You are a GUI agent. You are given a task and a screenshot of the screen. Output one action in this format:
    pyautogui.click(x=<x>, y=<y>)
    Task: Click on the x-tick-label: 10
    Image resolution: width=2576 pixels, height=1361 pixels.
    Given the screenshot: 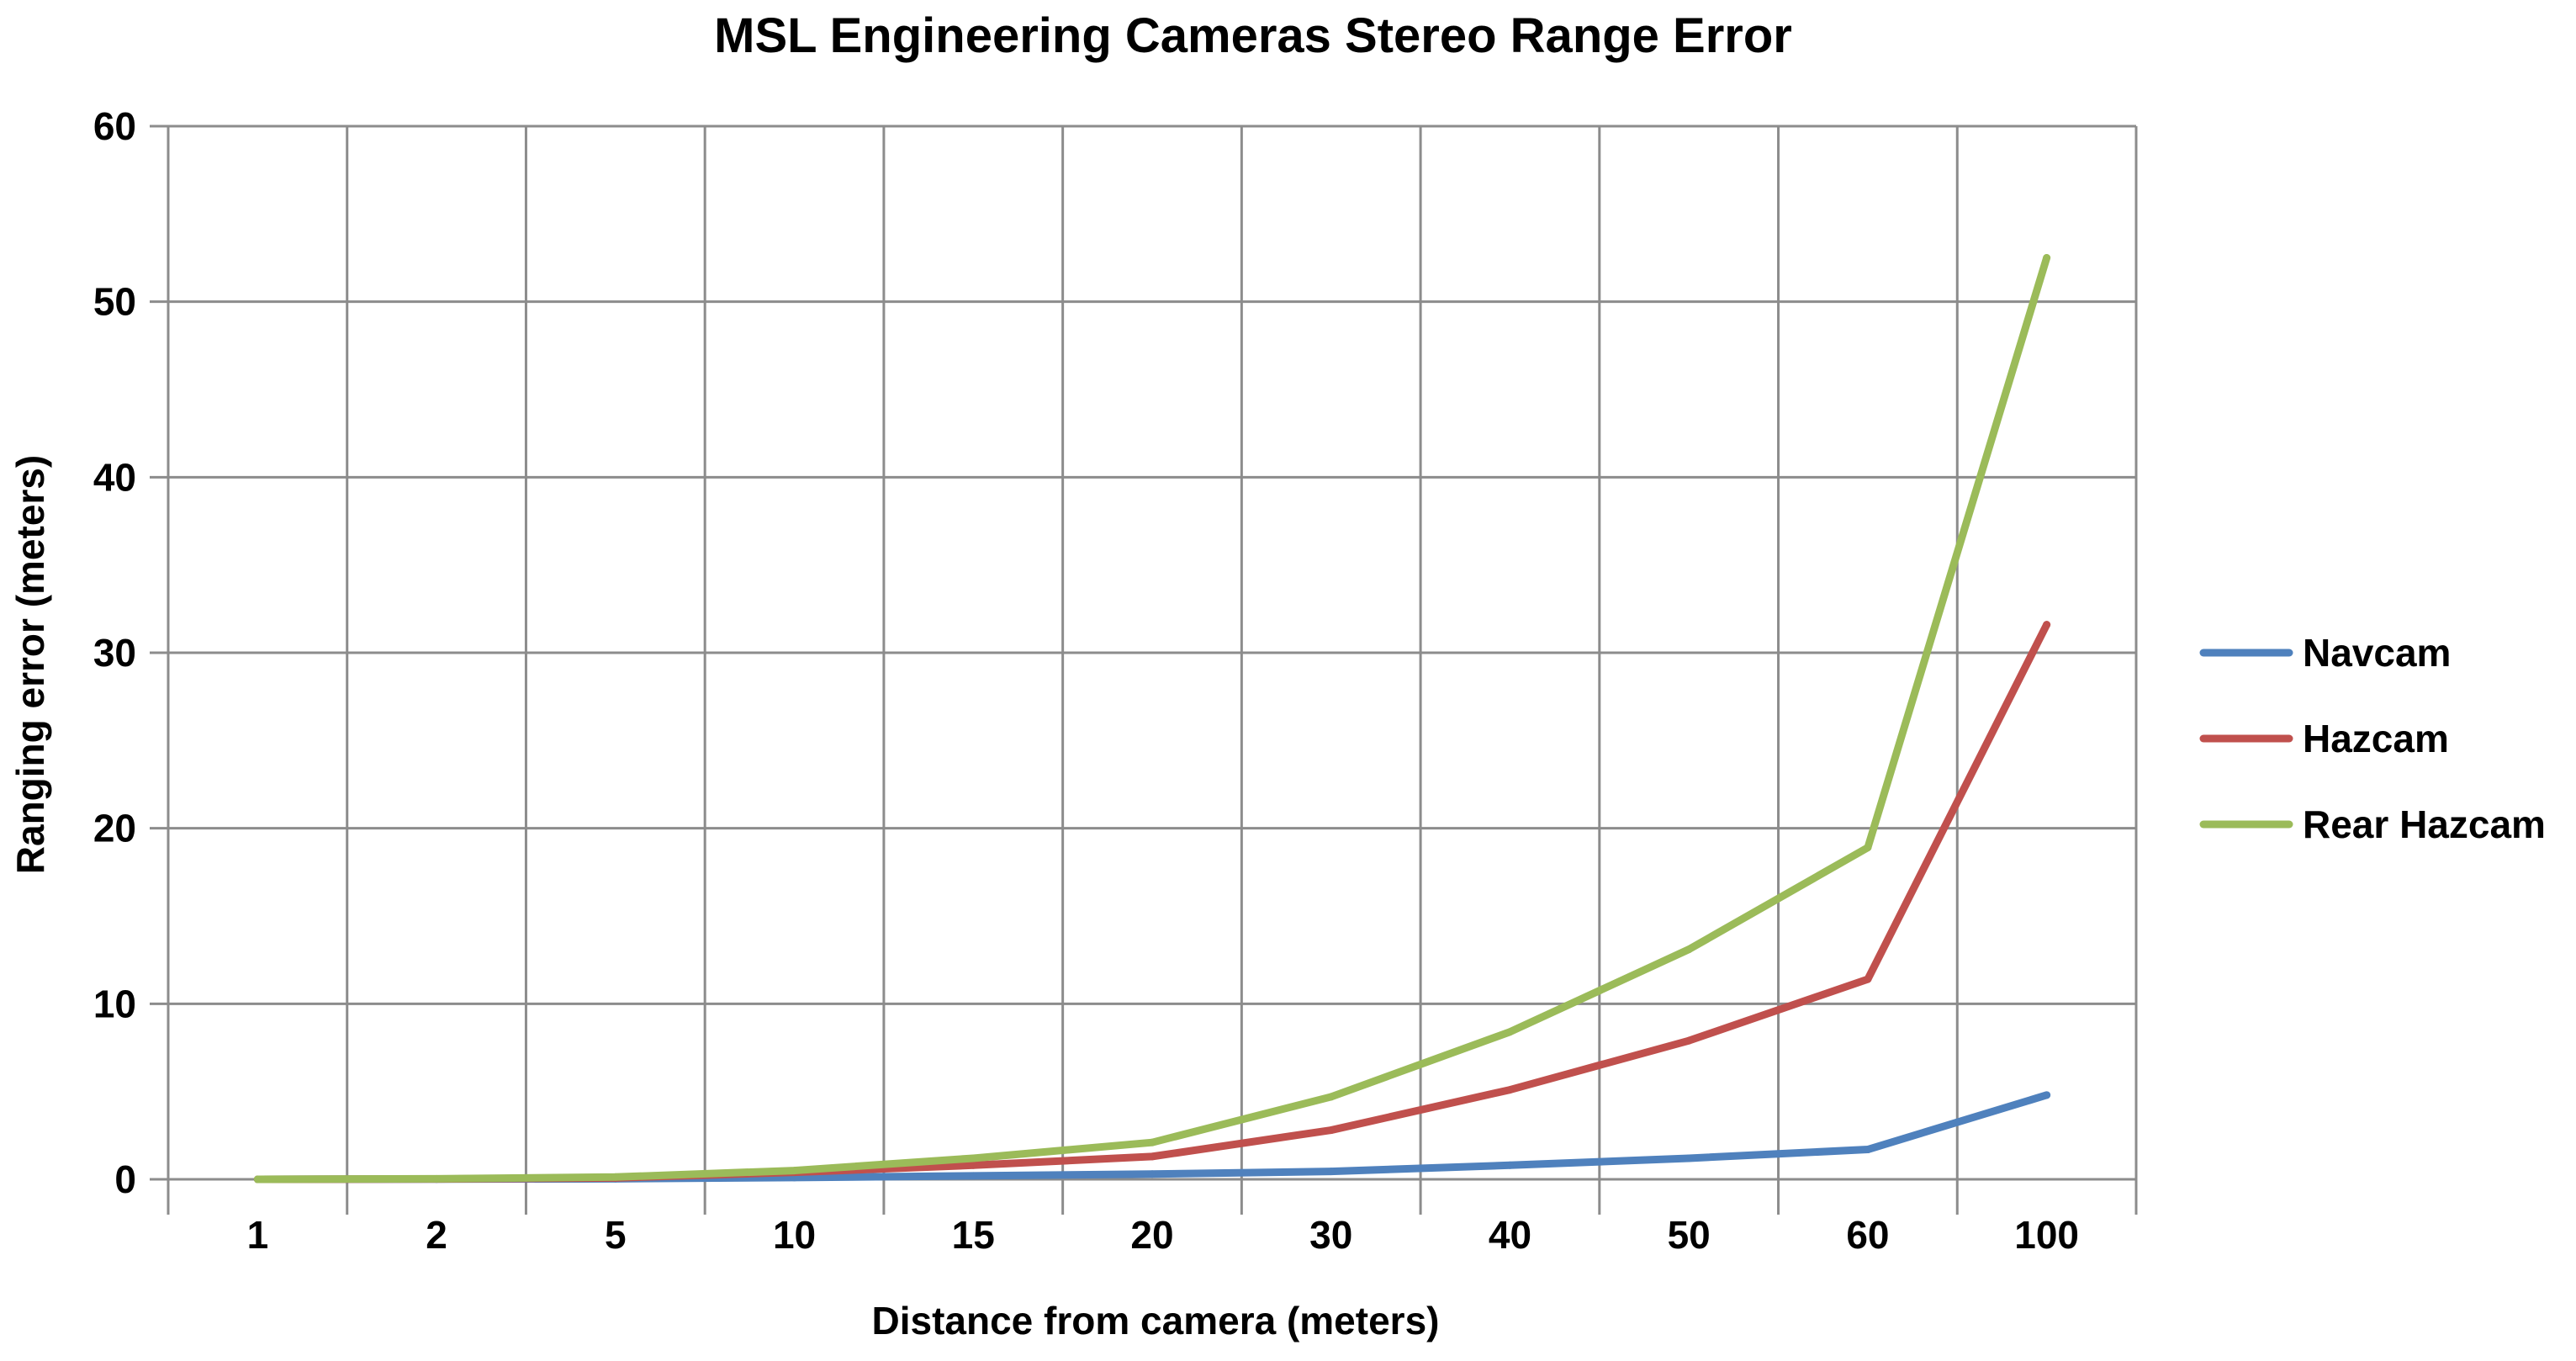 What is the action you would take?
    pyautogui.click(x=794, y=1235)
    